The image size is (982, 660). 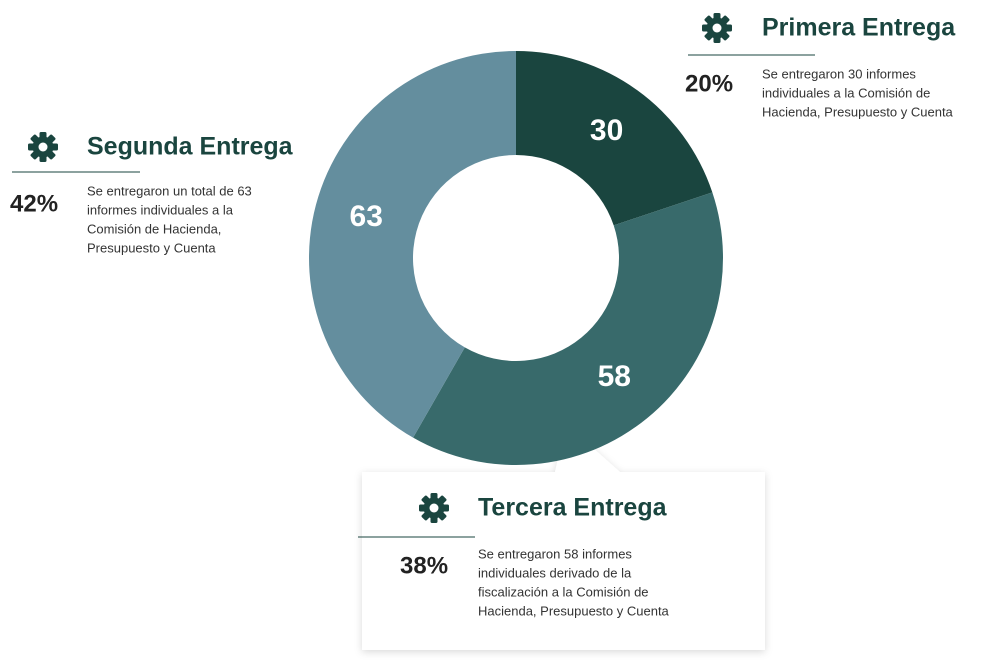 I want to click on annotation-text: Se entregaron 30 informes, so click(x=839, y=73).